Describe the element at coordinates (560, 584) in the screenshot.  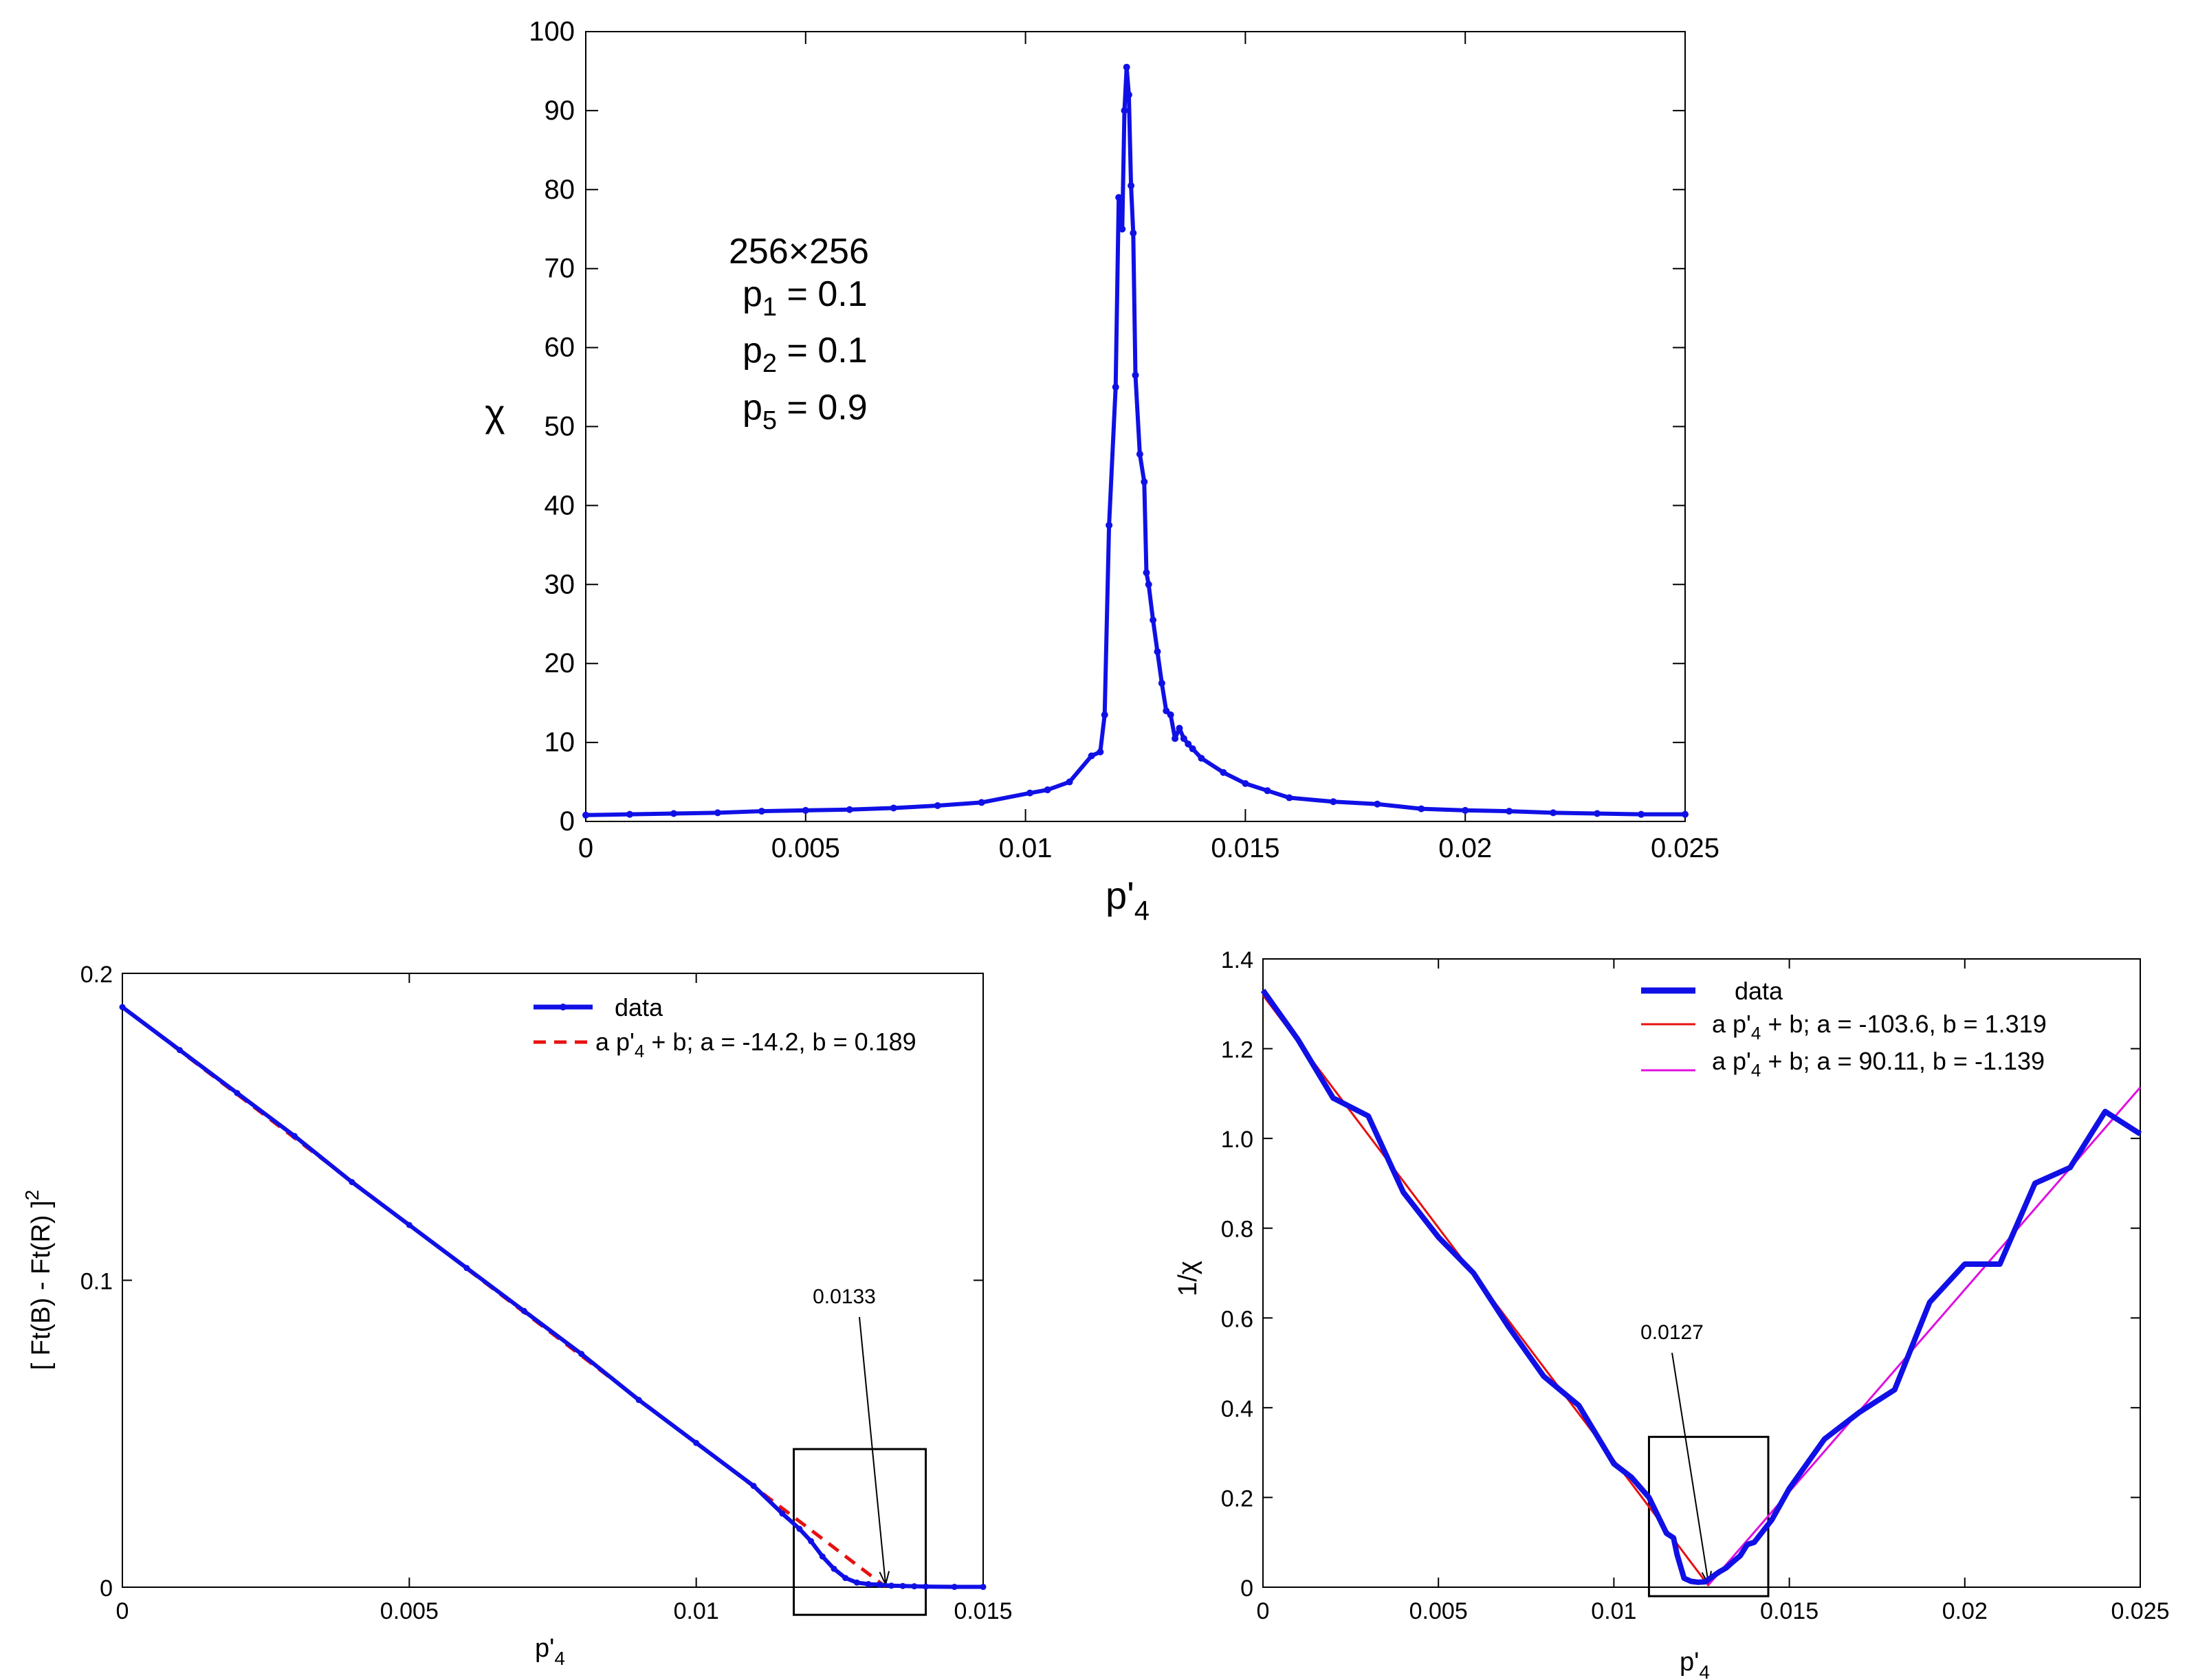
I see `y-tick-label: 30` at that location.